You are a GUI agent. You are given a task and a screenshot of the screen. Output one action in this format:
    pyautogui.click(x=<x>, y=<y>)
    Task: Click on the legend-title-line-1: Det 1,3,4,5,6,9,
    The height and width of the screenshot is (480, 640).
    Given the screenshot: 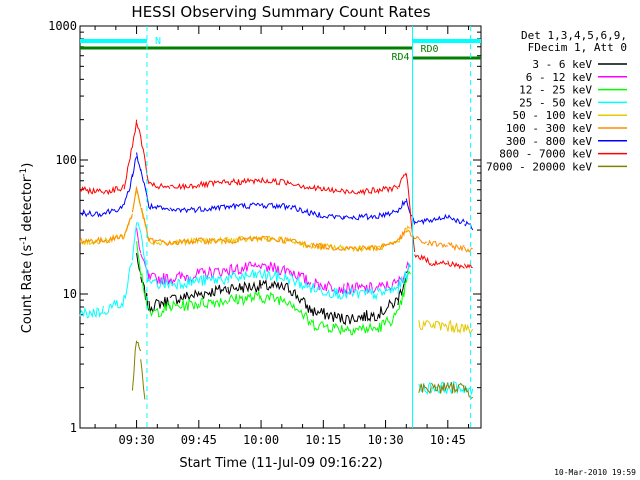 What is the action you would take?
    pyautogui.click(x=574, y=35)
    